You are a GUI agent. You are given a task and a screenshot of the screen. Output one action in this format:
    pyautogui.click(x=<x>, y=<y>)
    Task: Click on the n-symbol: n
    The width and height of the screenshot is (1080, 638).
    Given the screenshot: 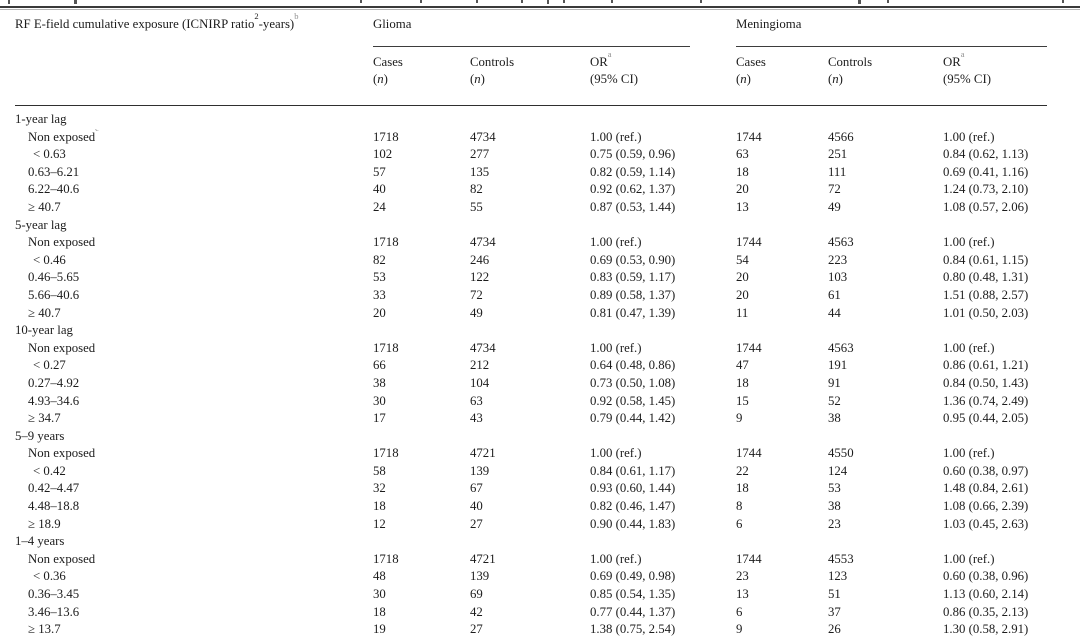 What is the action you would take?
    pyautogui.click(x=835, y=78)
    